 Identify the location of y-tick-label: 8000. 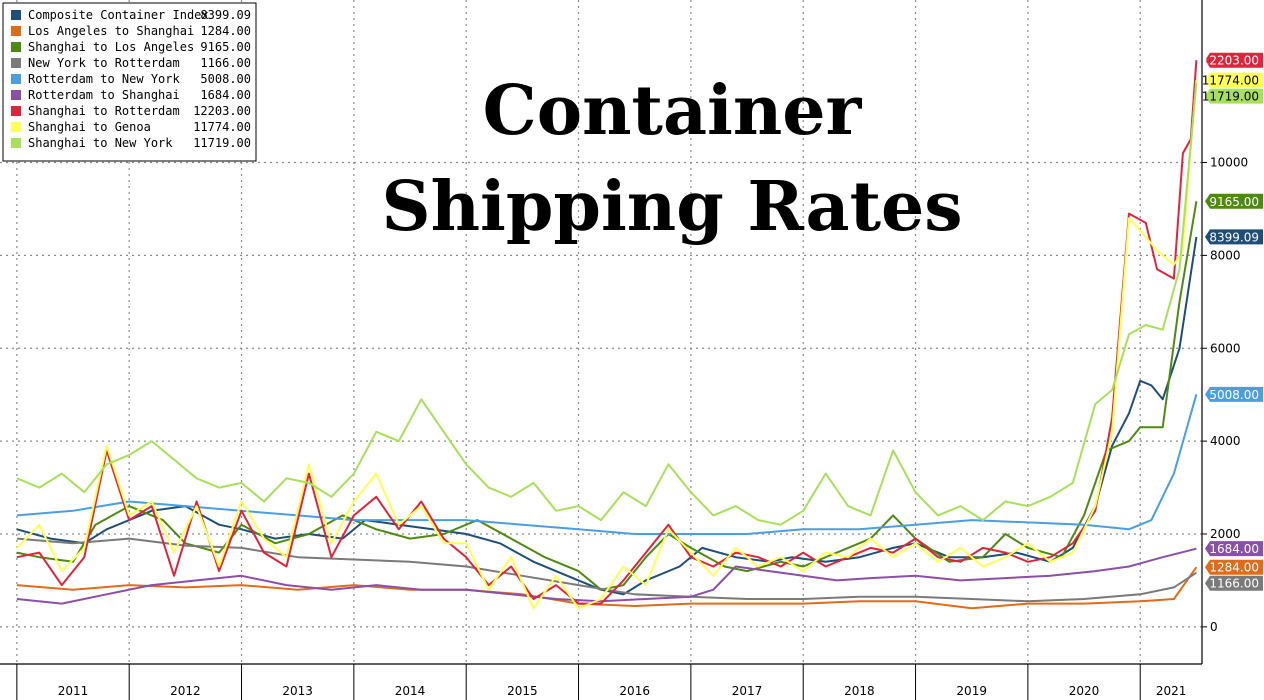
(1225, 255).